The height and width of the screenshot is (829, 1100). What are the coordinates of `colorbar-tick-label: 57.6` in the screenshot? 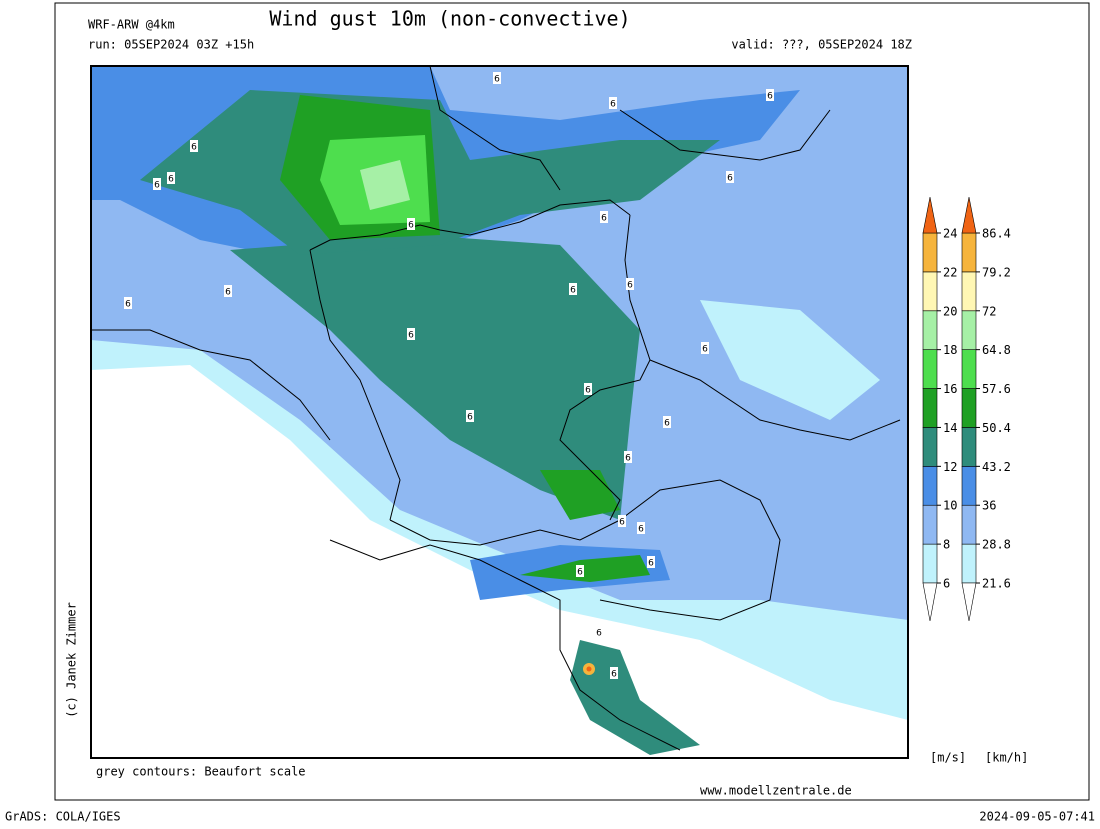 It's located at (996, 389).